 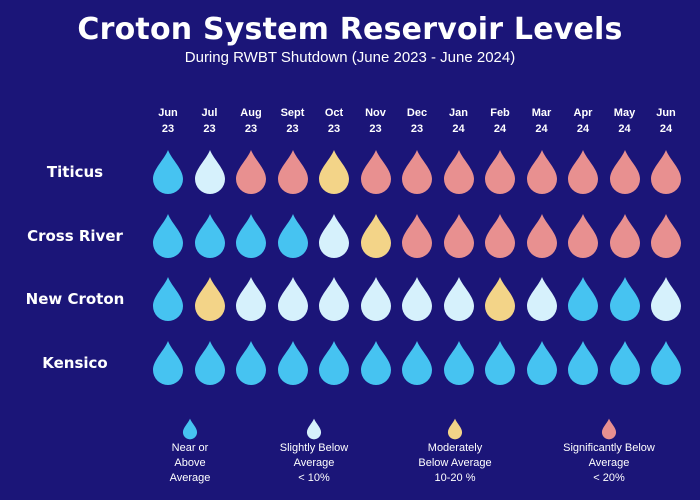 What do you see at coordinates (375, 113) in the screenshot?
I see `month-name: Nov` at bounding box center [375, 113].